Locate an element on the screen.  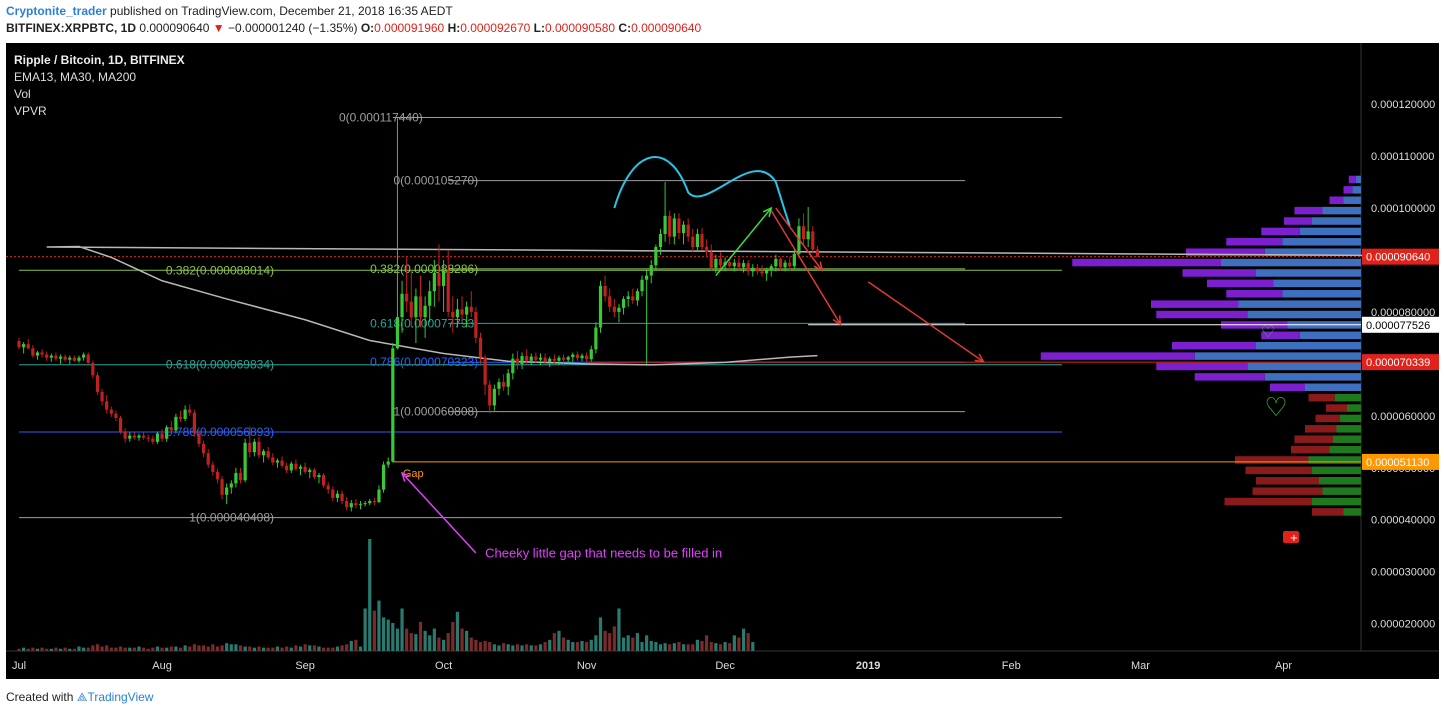
price-tag-label: 0.000070339 is located at coordinates (1398, 363).